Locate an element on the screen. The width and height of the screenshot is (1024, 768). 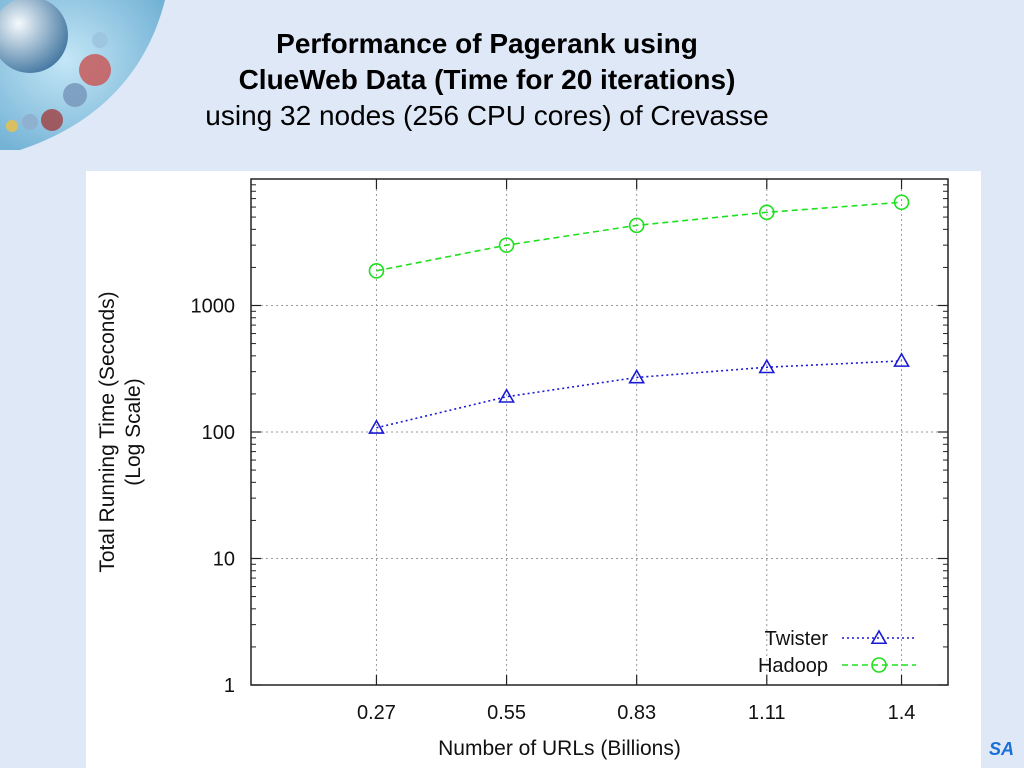
title-line-2: ClueWeb Data (Time for 20 iterations) is located at coordinates (487, 79).